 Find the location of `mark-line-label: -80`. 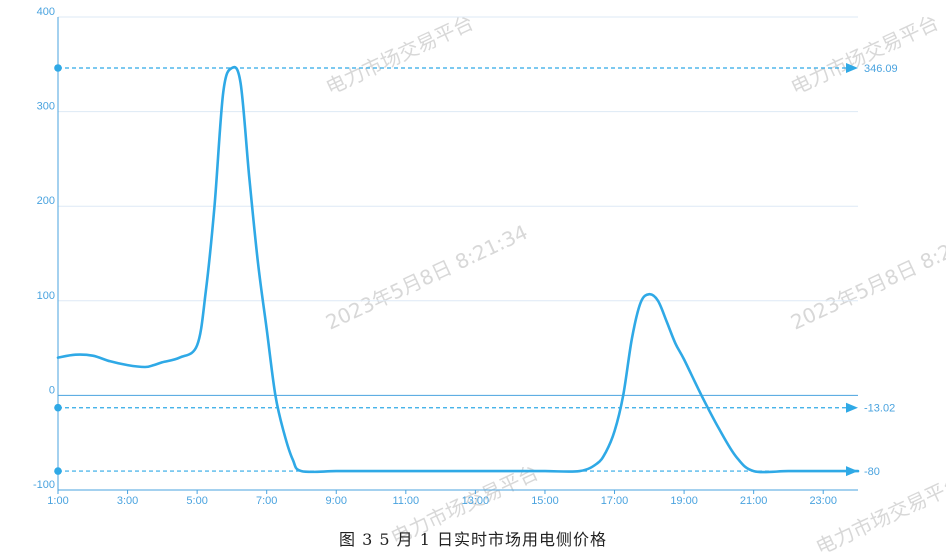

mark-line-label: -80 is located at coordinates (872, 472).